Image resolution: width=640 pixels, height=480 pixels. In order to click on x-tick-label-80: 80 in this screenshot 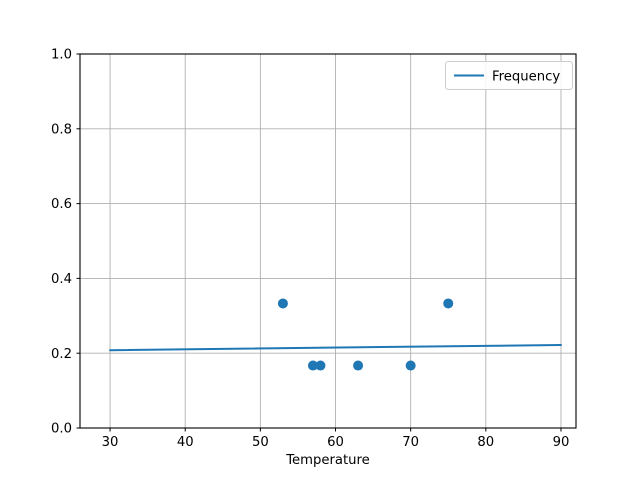, I will do `click(485, 442)`.